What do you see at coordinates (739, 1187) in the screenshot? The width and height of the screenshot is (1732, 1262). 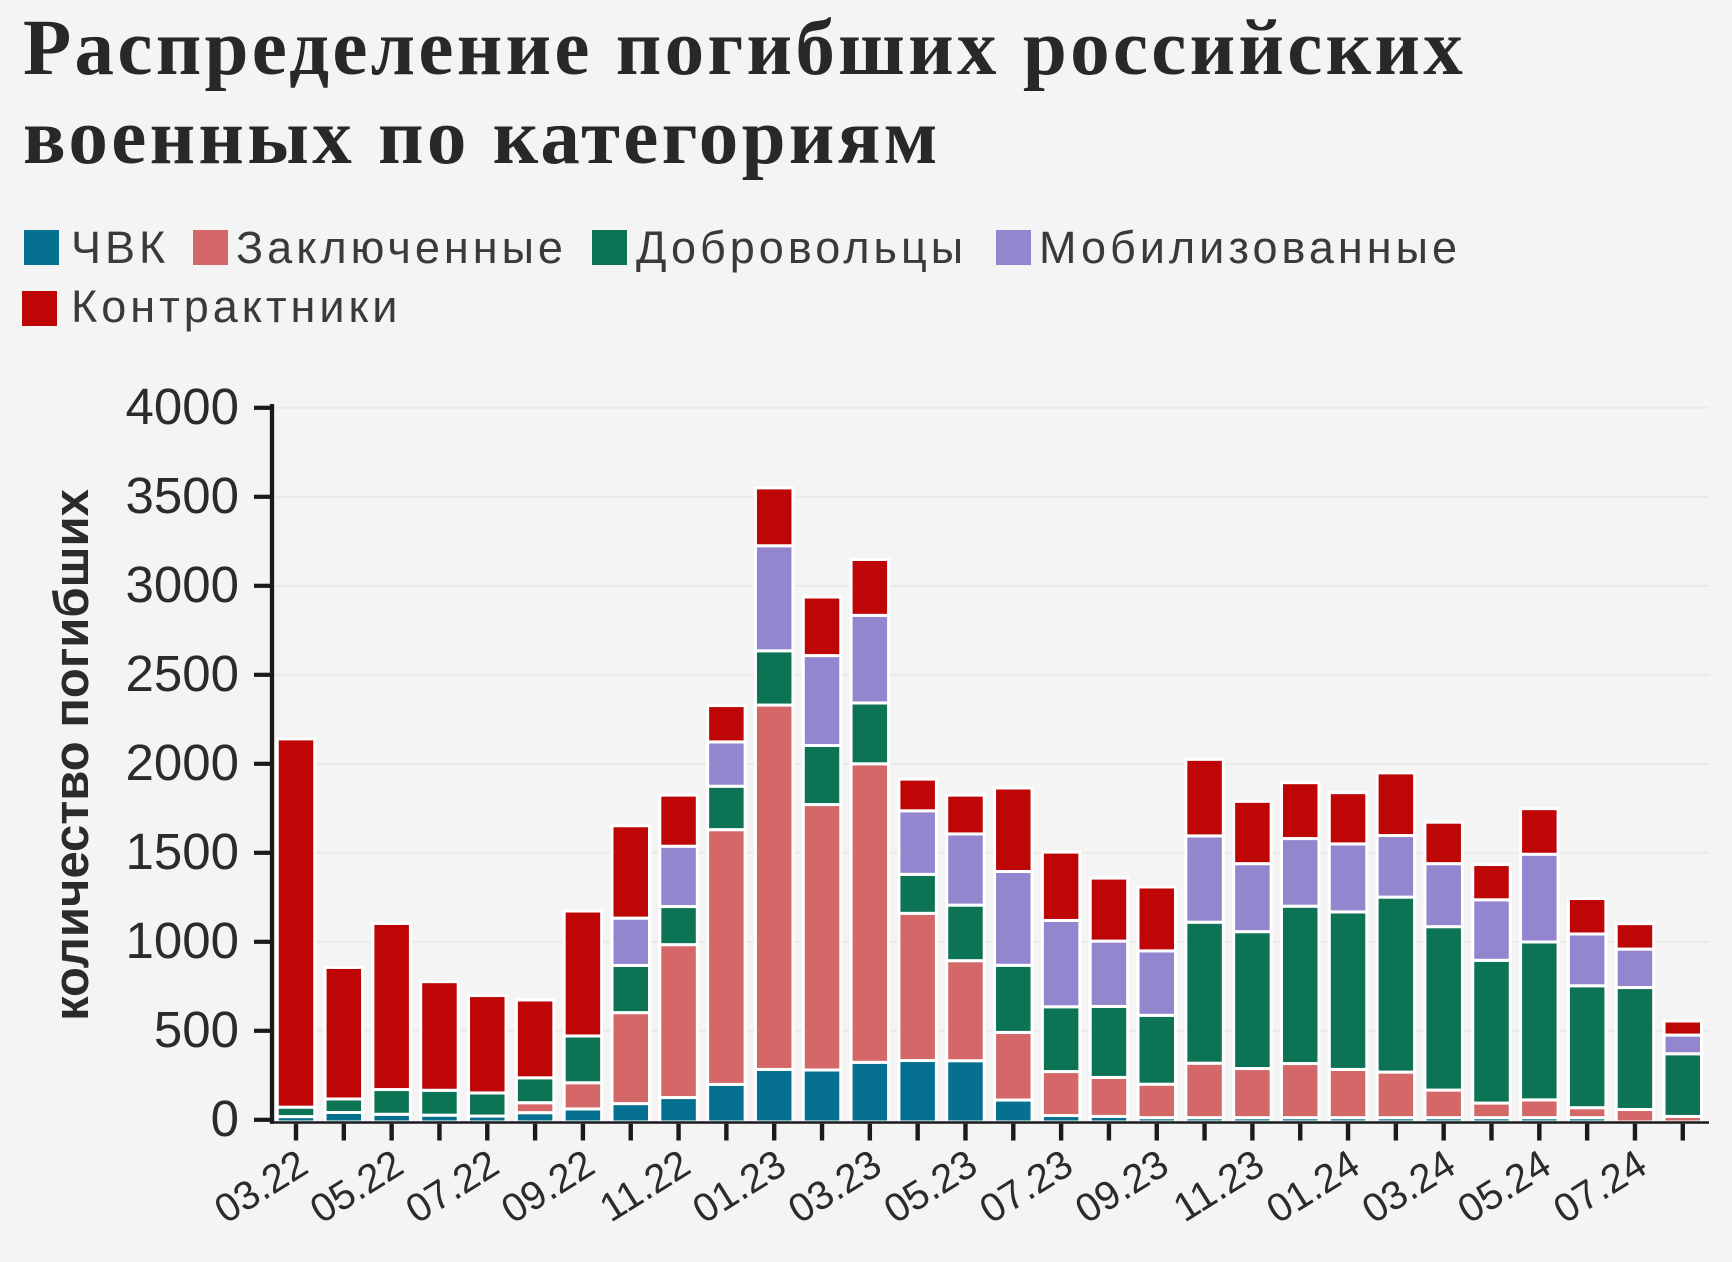 I see `svg-text: 01.23` at bounding box center [739, 1187].